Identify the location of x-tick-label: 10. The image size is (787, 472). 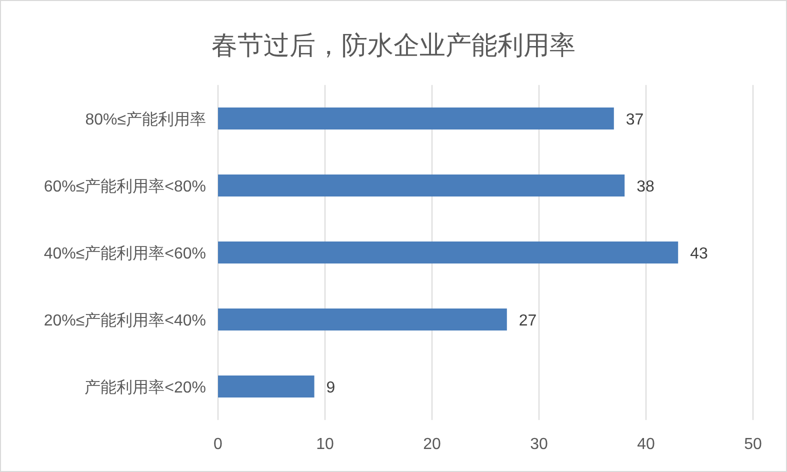
(325, 444).